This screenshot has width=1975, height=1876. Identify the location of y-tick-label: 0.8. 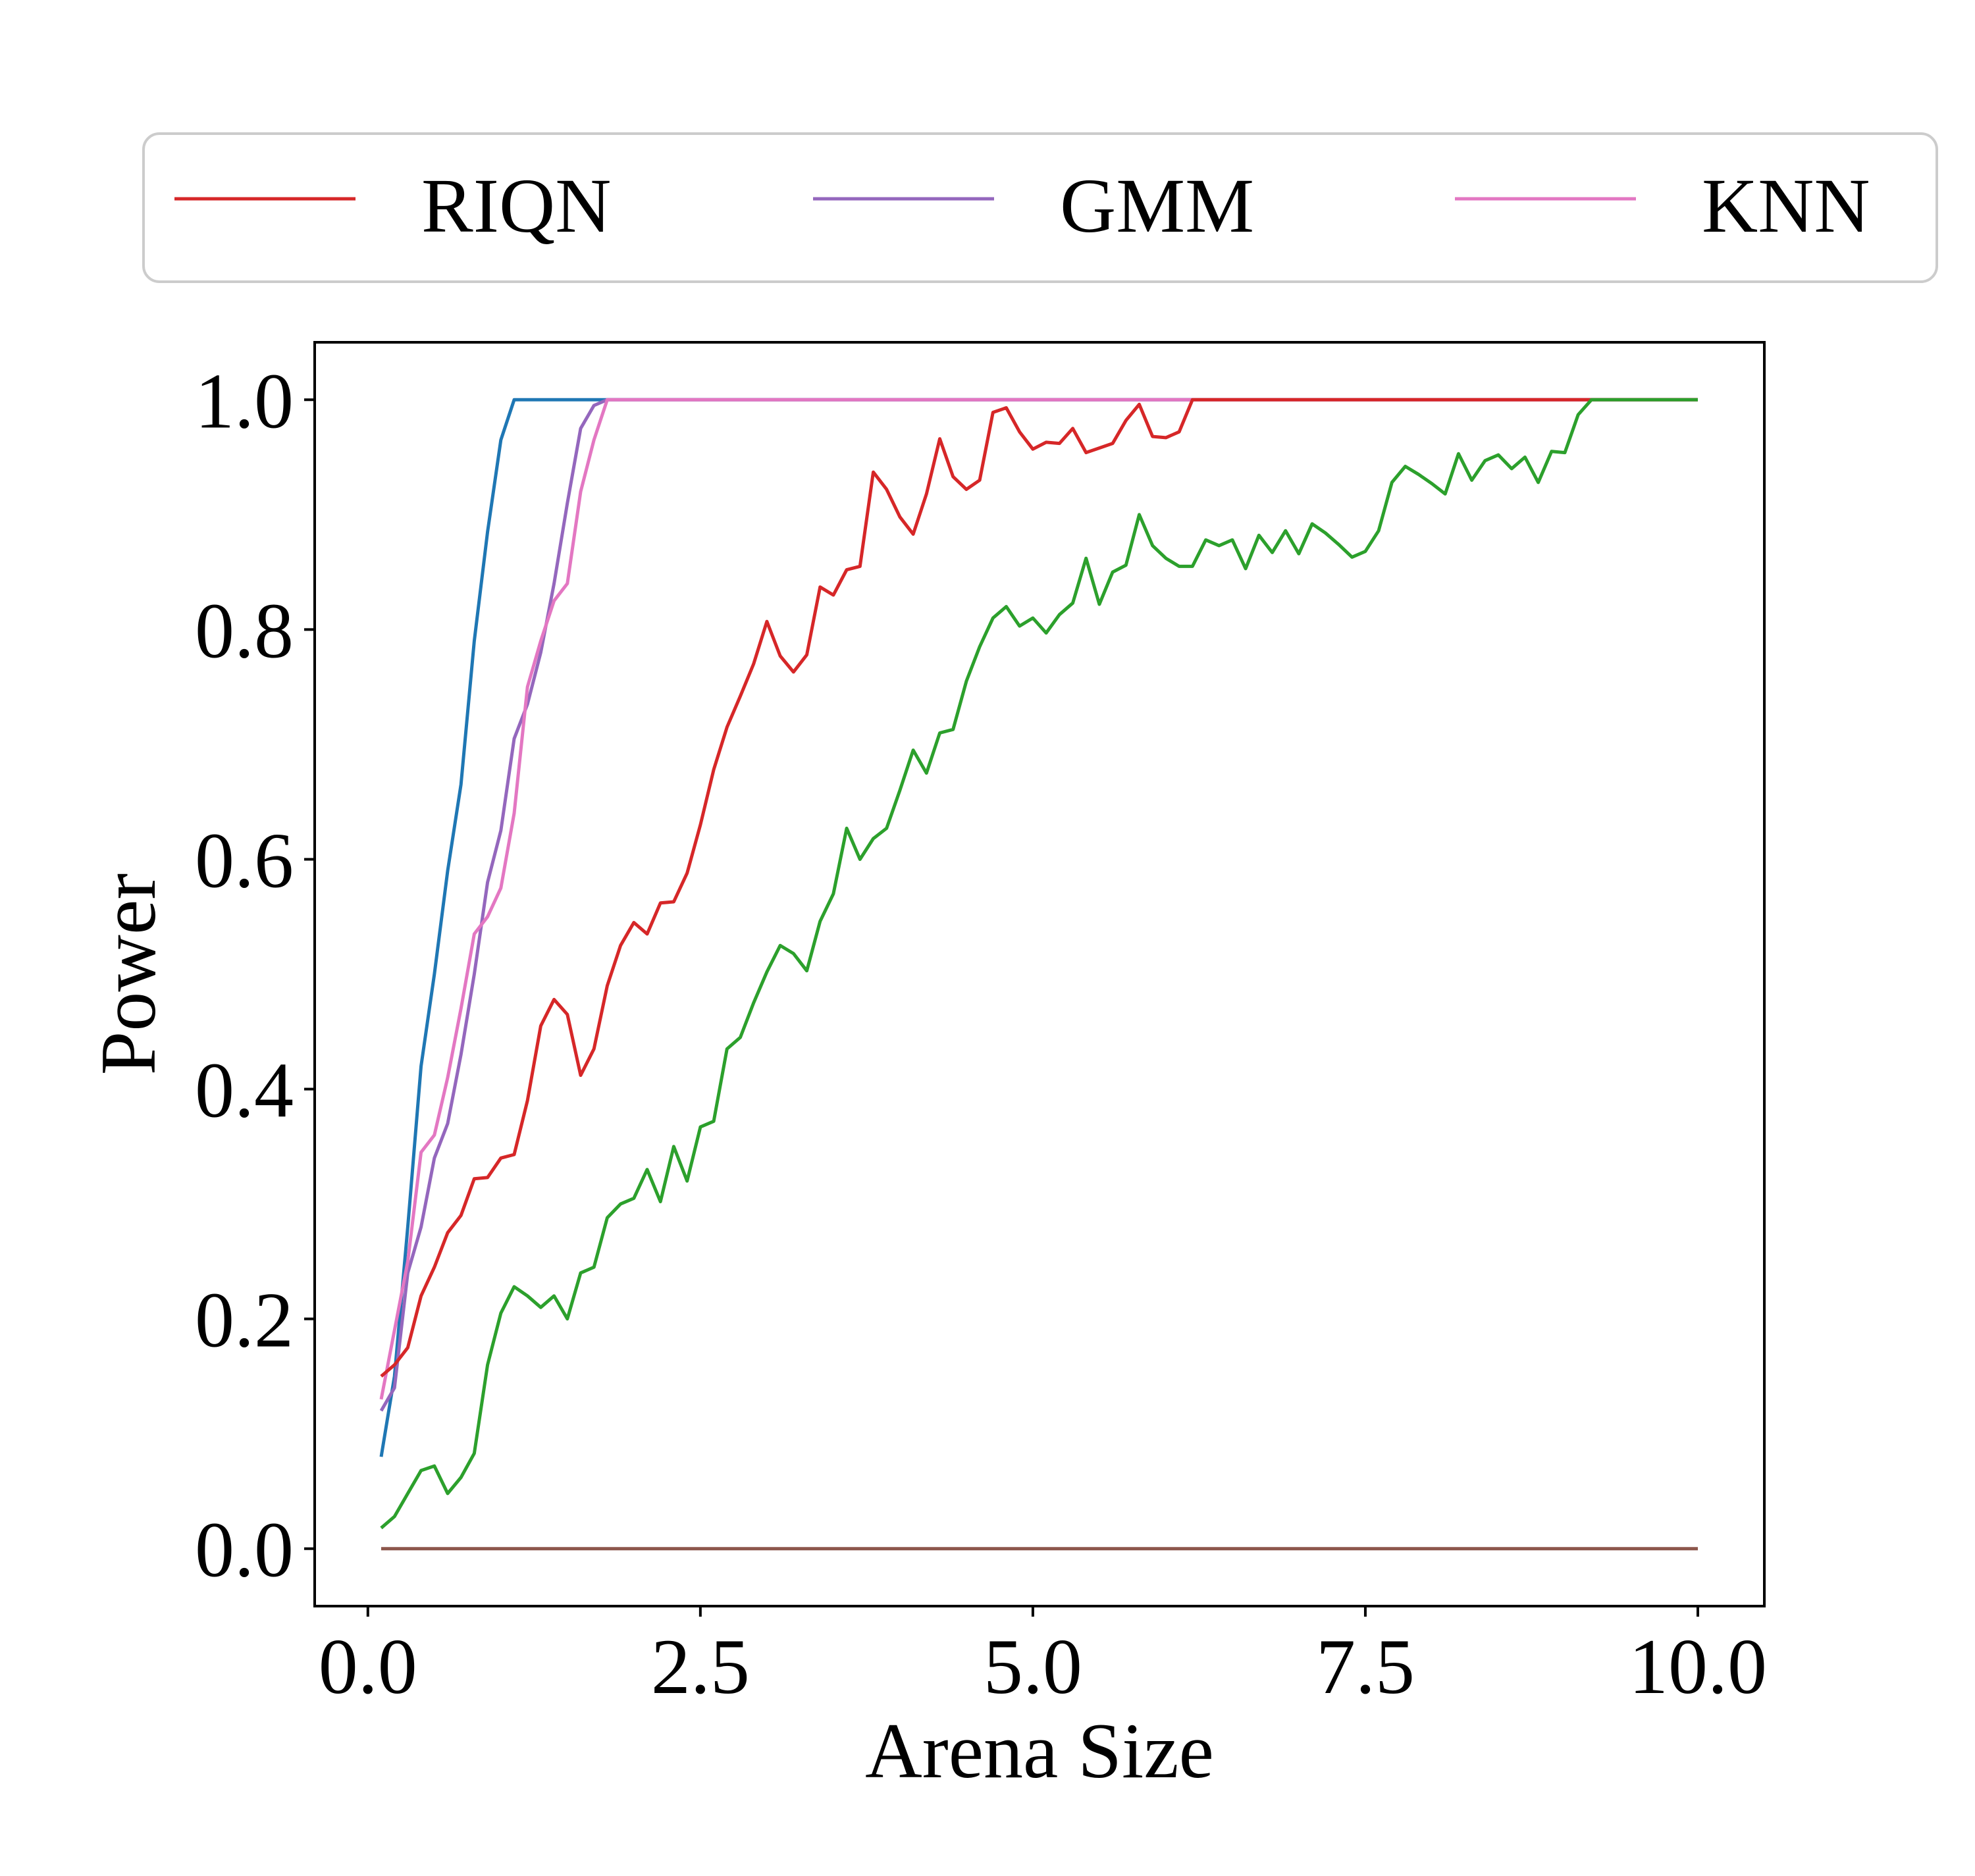
(244, 630).